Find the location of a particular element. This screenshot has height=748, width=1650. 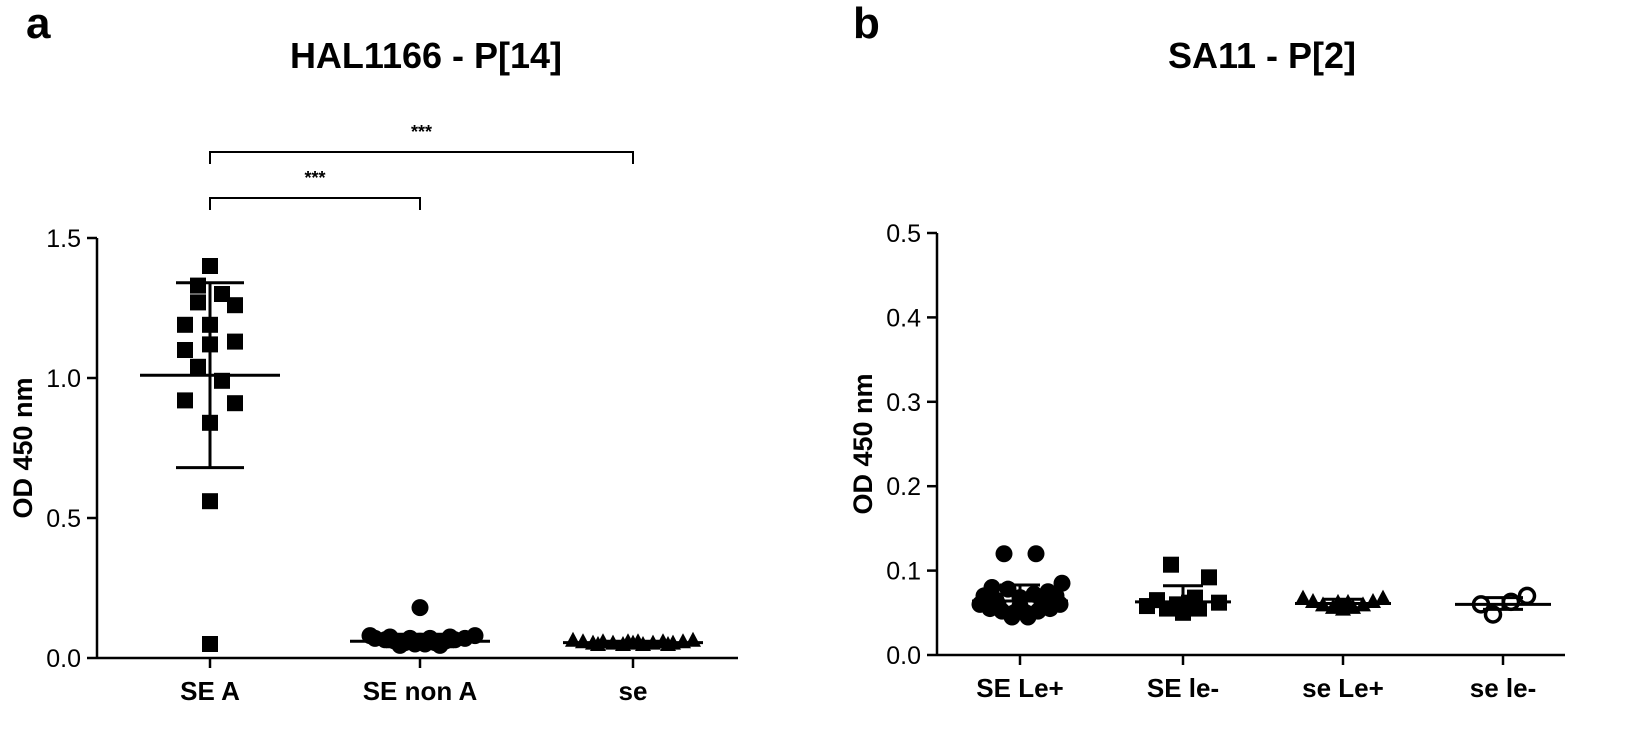

panel-b-marks is located at coordinates (1261, 585).